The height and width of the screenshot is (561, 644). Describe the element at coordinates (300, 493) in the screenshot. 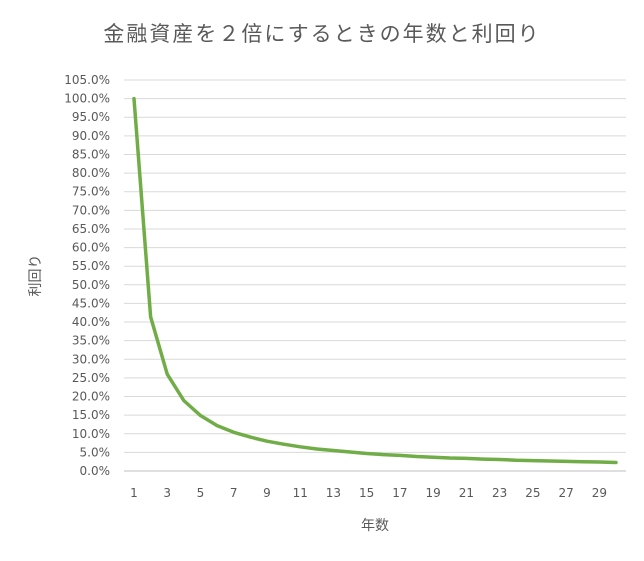

I see `x-tick-label: 11` at that location.